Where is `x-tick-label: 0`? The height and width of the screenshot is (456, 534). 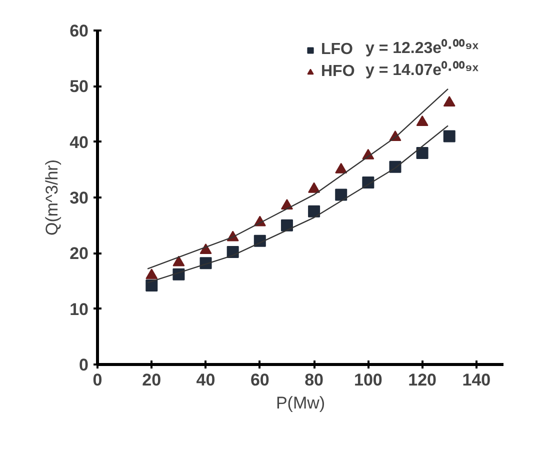 x-tick-label: 0 is located at coordinates (97, 380).